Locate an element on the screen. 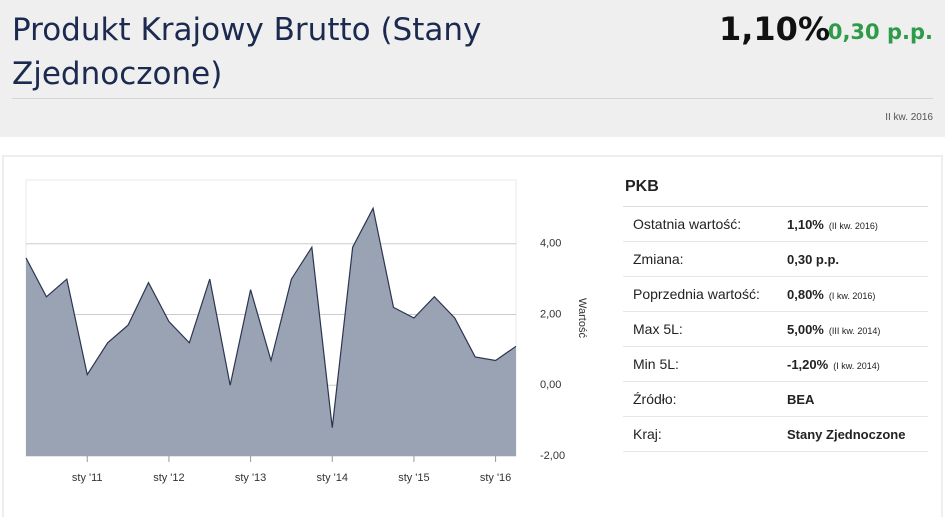 The width and height of the screenshot is (945, 517). y-axis-label: Wartość is located at coordinates (582, 318).